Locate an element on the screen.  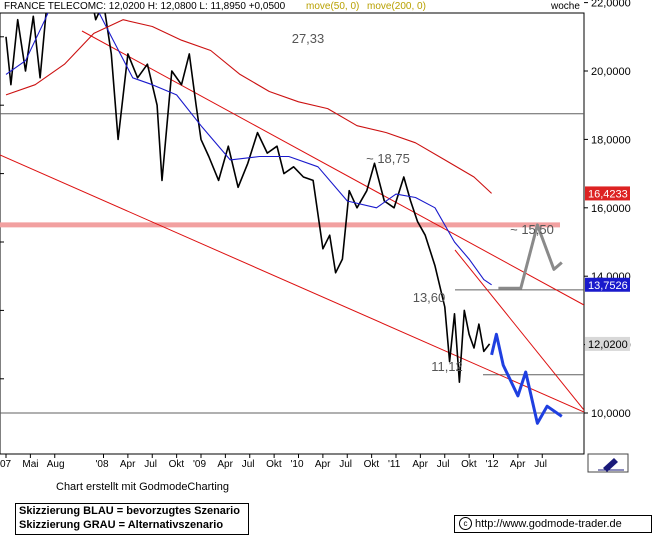
instrument-title: FRANCE TELECOM is located at coordinates (50, 6).